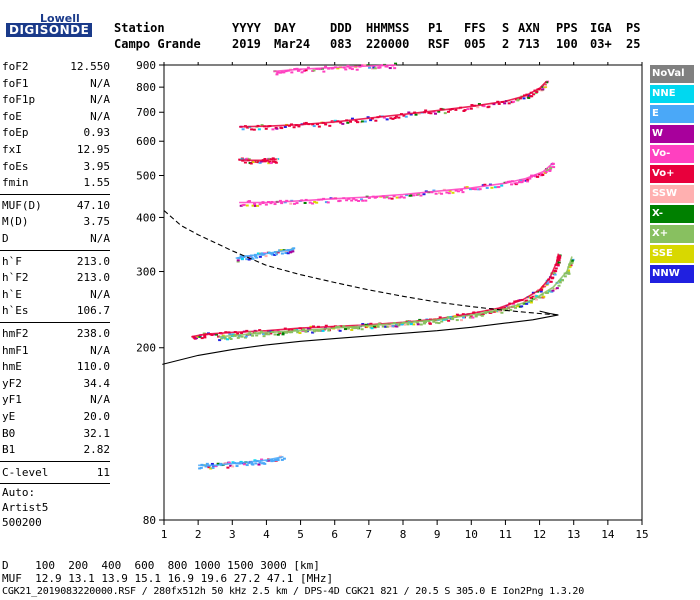 The height and width of the screenshot is (600, 700). Describe the element at coordinates (232, 534) in the screenshot. I see `x-tick-label: 3` at that location.